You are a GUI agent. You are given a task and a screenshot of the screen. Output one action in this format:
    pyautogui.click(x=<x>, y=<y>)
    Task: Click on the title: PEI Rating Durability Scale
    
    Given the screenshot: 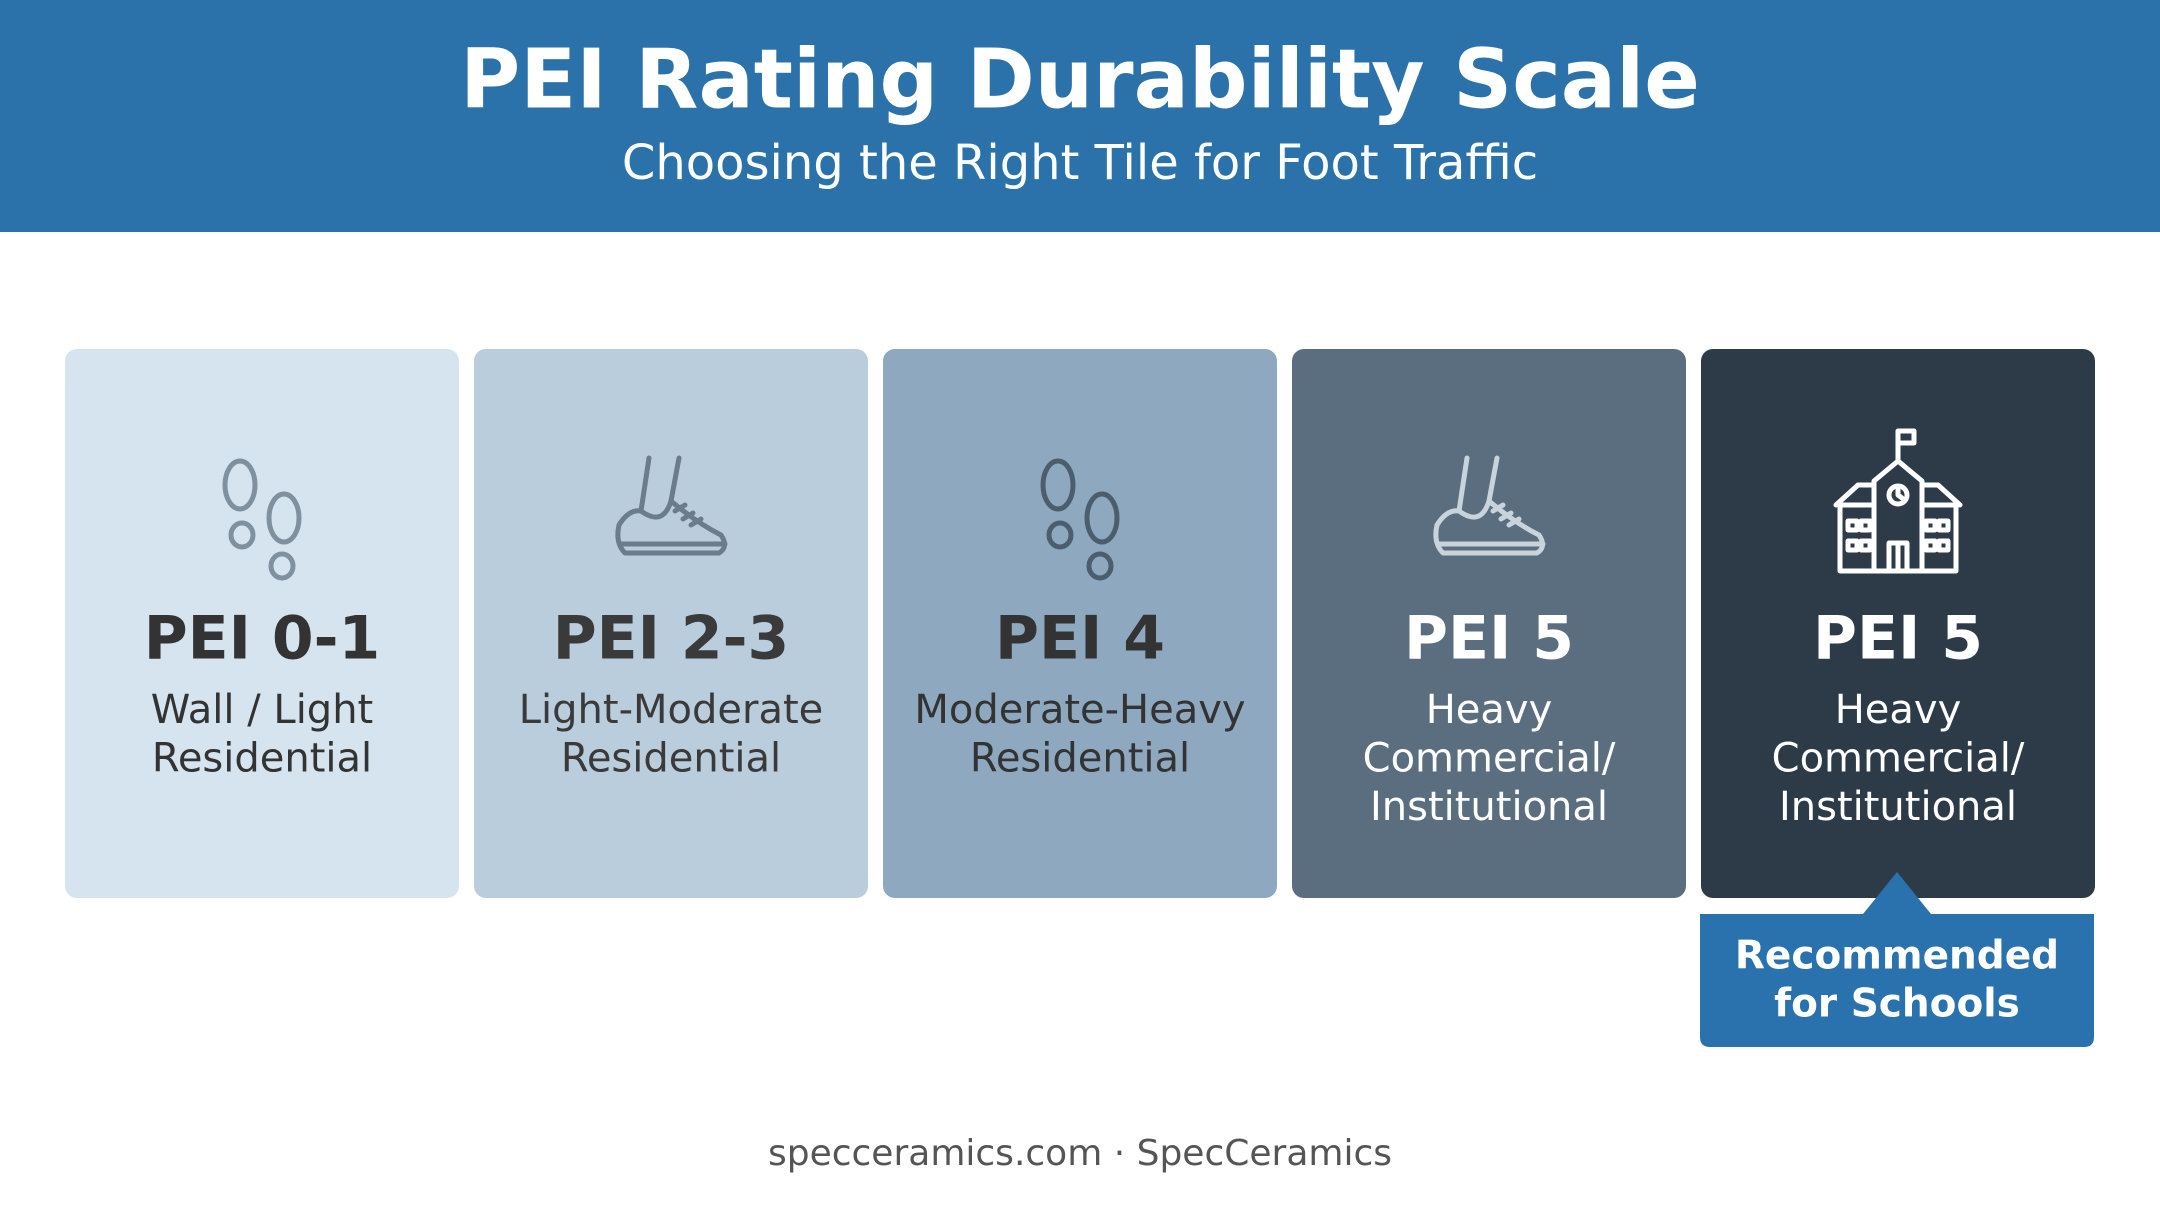 What is the action you would take?
    pyautogui.click(x=1080, y=79)
    